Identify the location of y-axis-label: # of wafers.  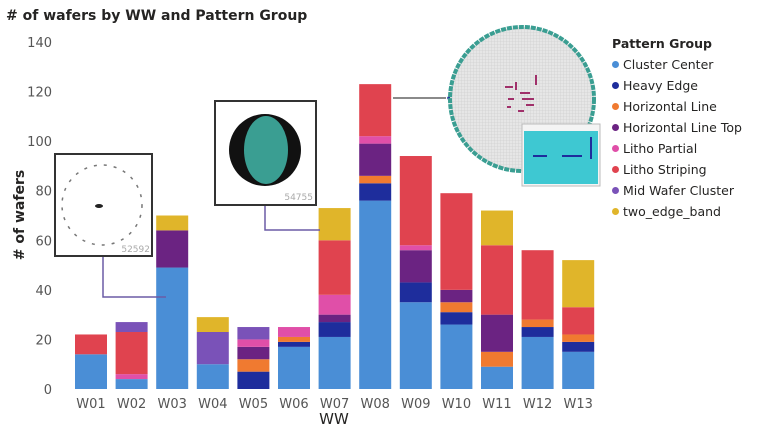
(20, 215).